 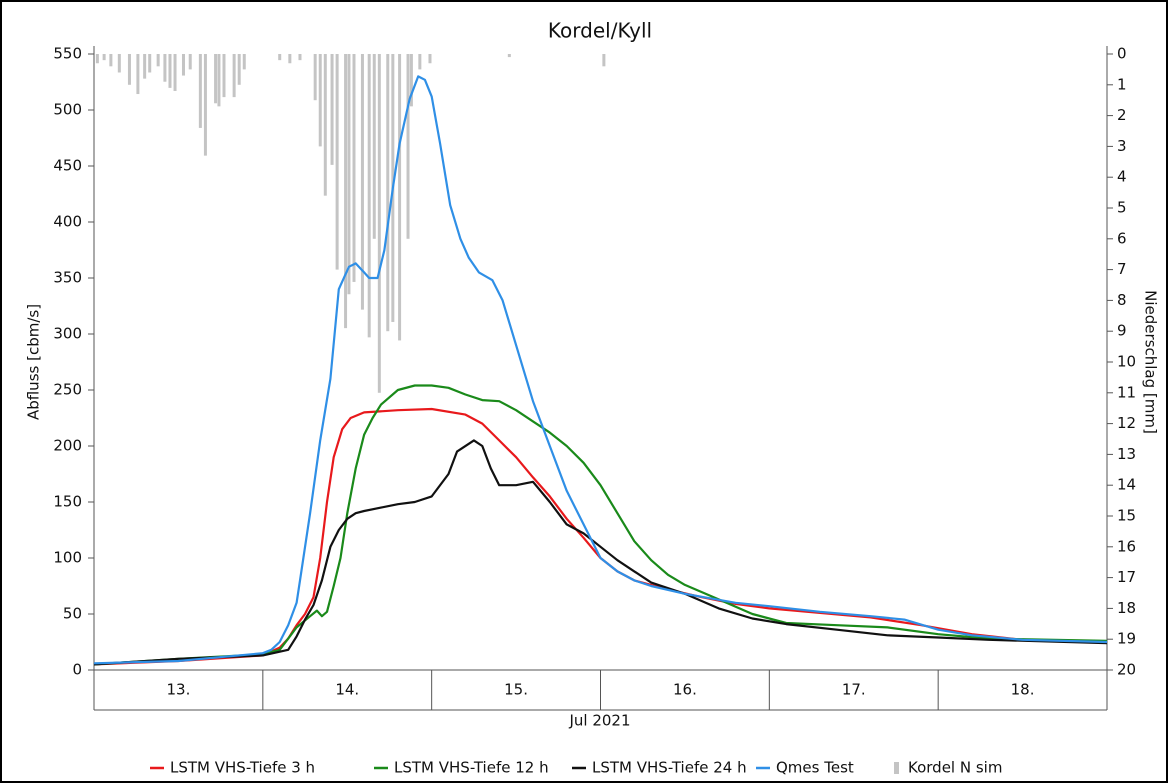 I want to click on x-tick-label: 13., so click(x=178, y=690).